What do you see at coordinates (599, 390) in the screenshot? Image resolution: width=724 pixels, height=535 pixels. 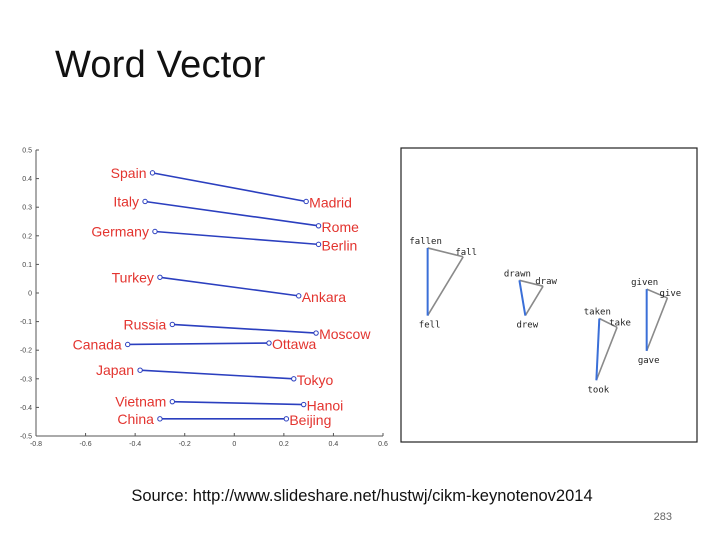 I see `word-label: took` at bounding box center [599, 390].